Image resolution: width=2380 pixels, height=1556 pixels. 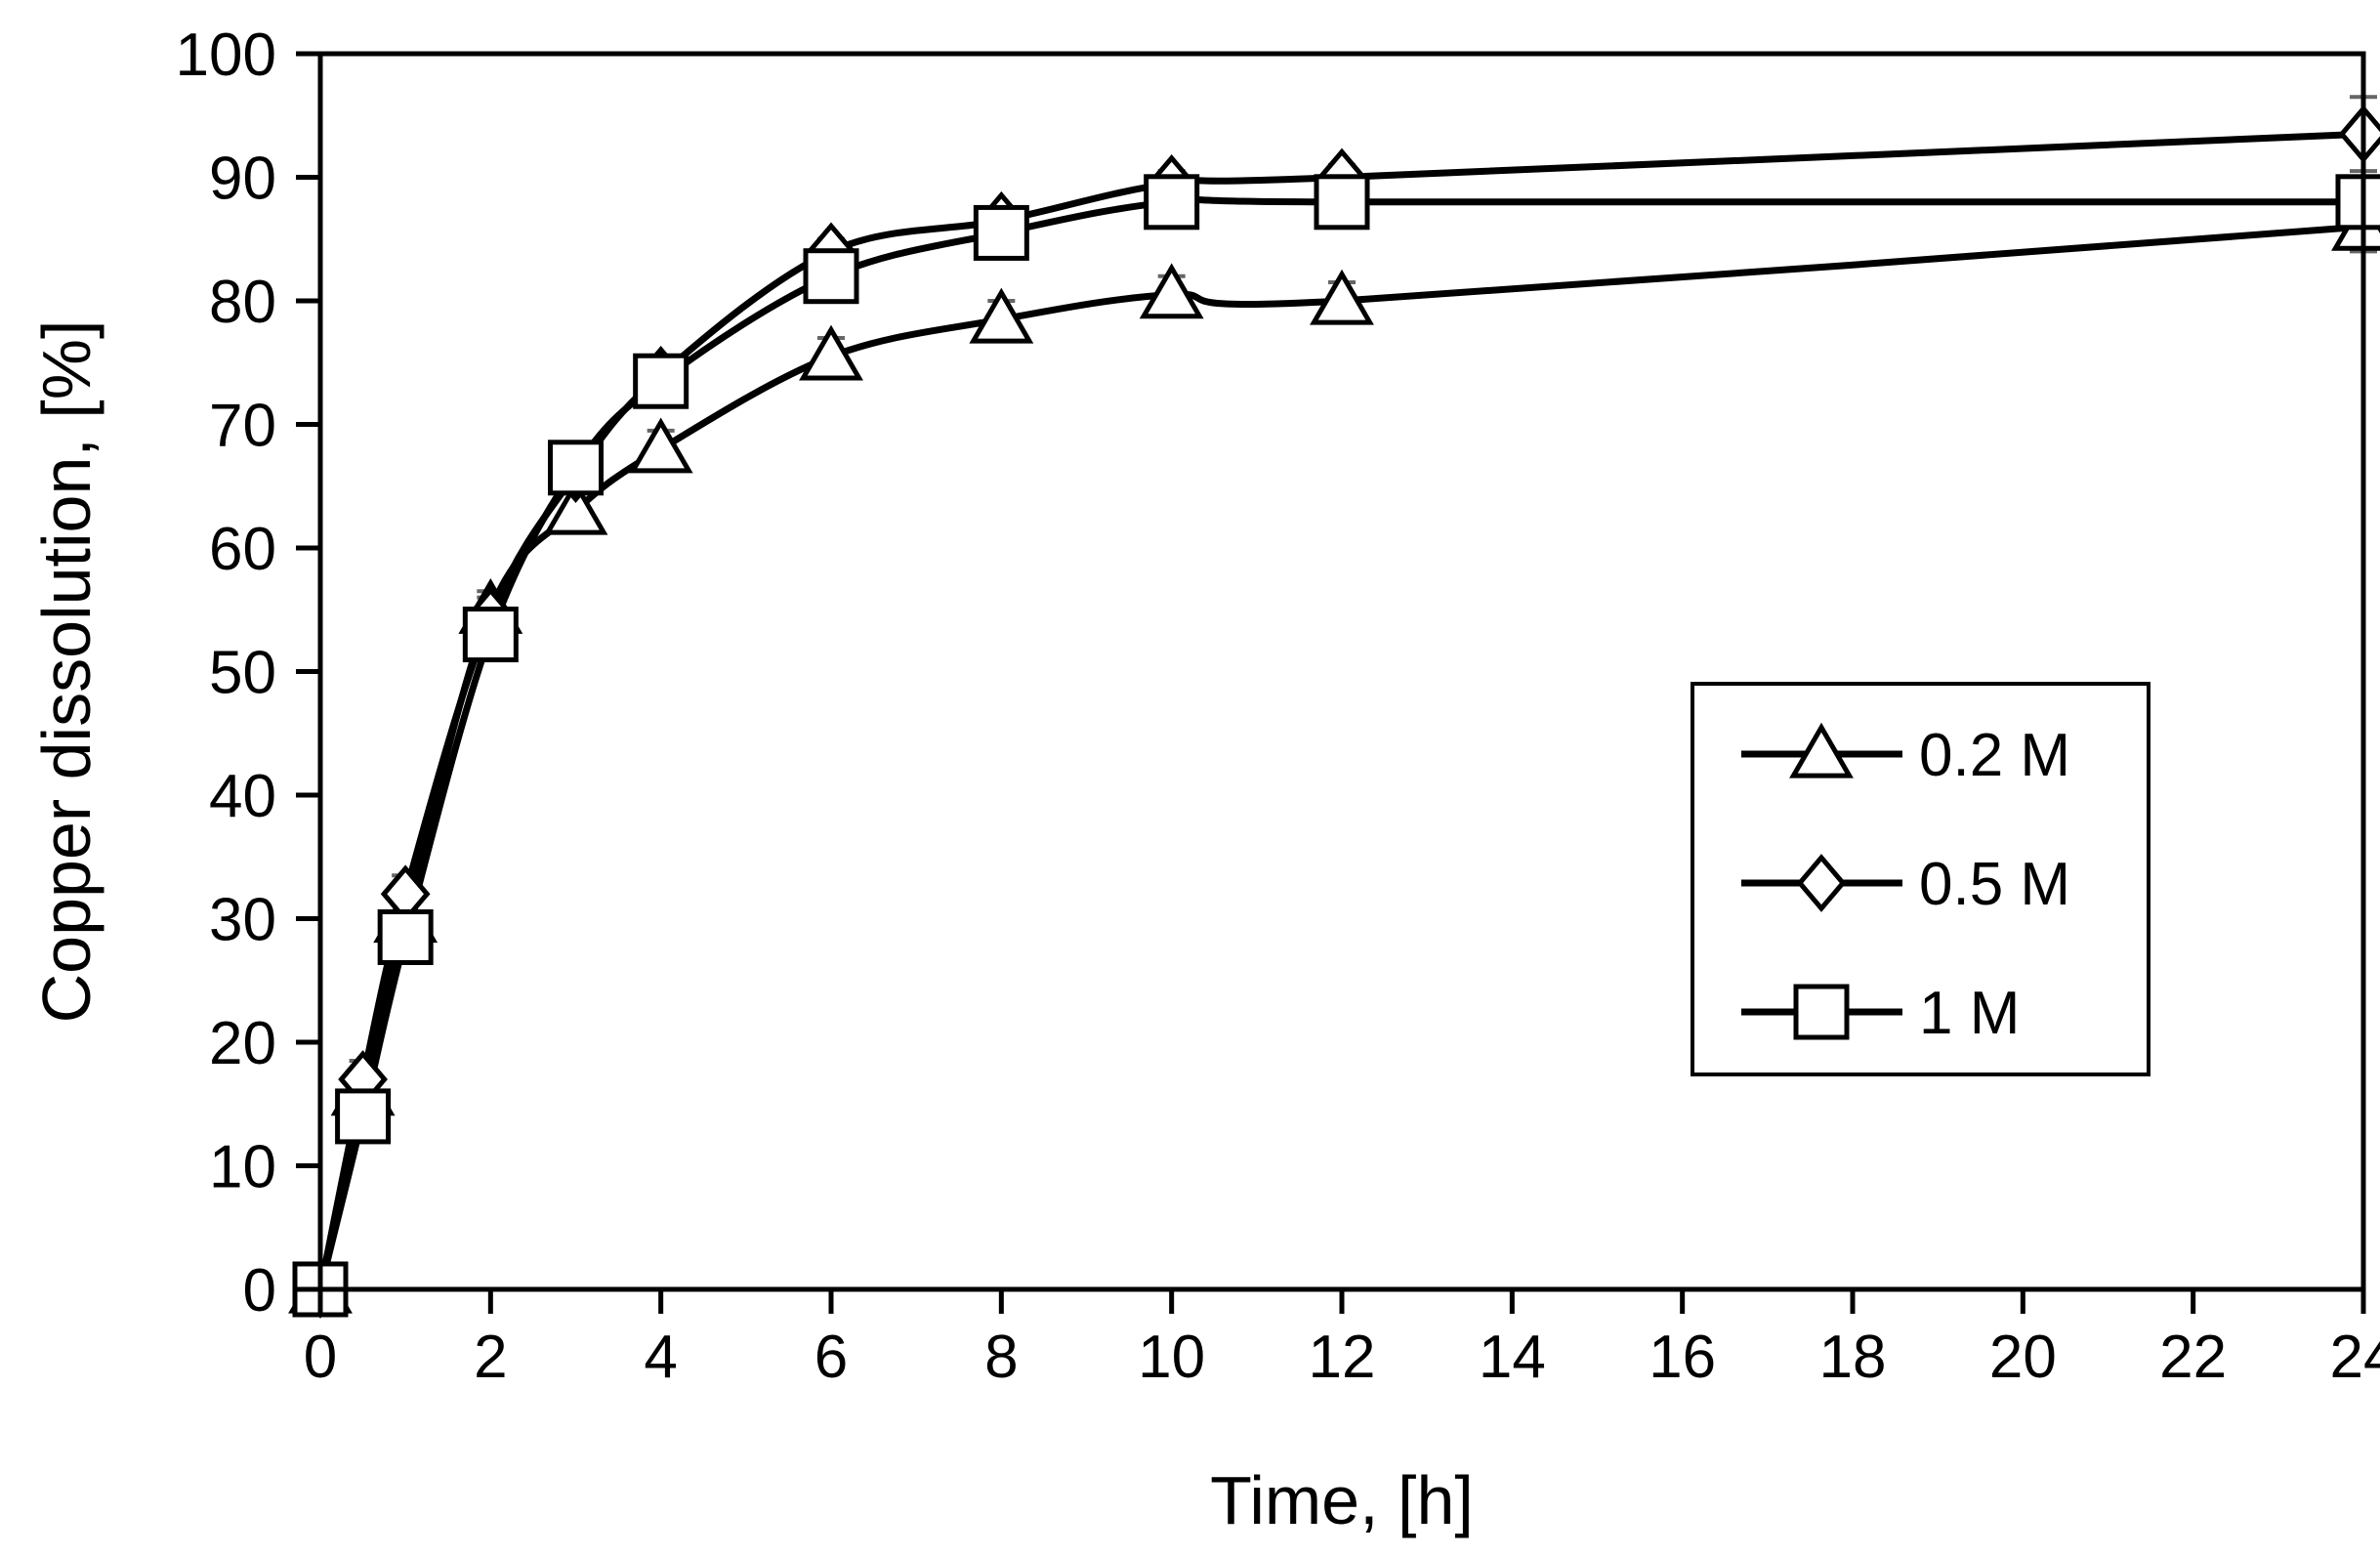 What do you see at coordinates (320, 1357) in the screenshot?
I see `x-tick-label: 0` at bounding box center [320, 1357].